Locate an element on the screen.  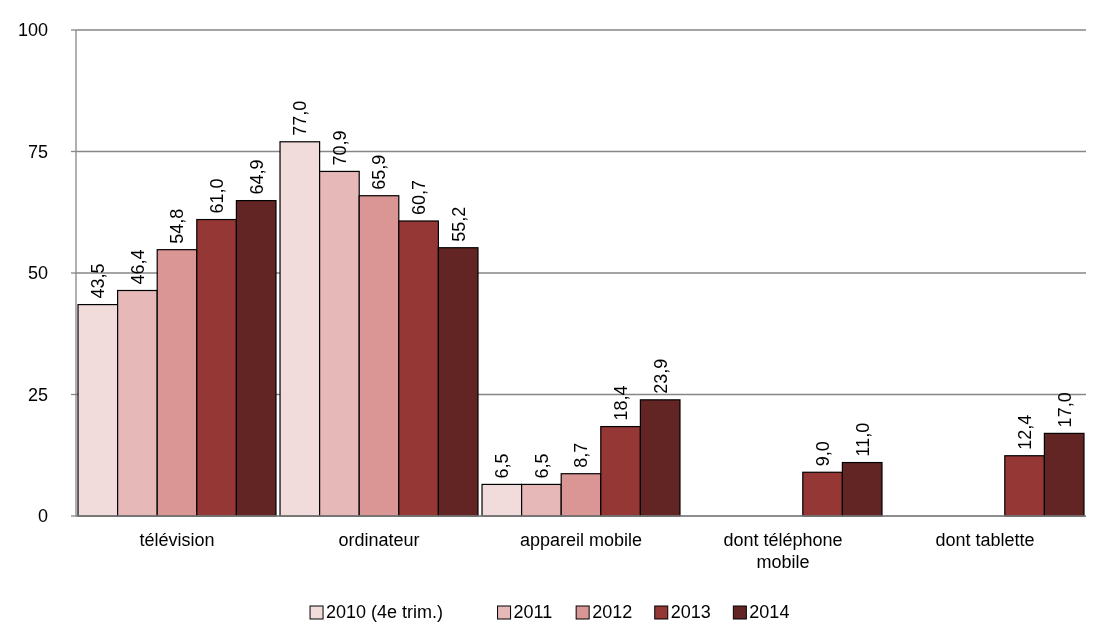
x-tick-label: ordinateur is located at coordinates (379, 540).